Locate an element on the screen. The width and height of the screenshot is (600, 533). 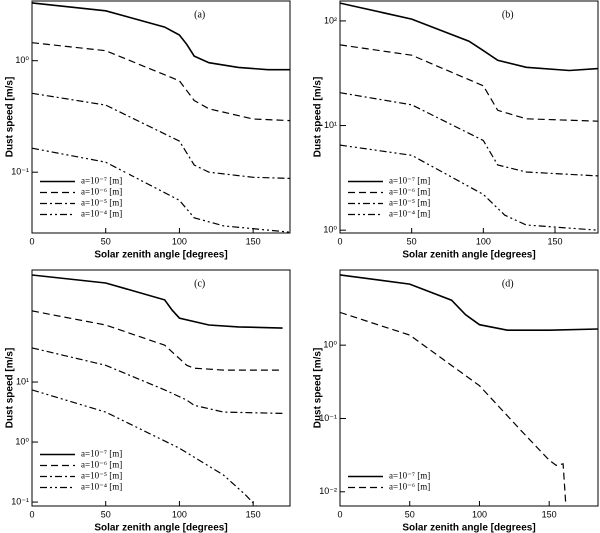
legend-box is located at coordinates (391, 482).